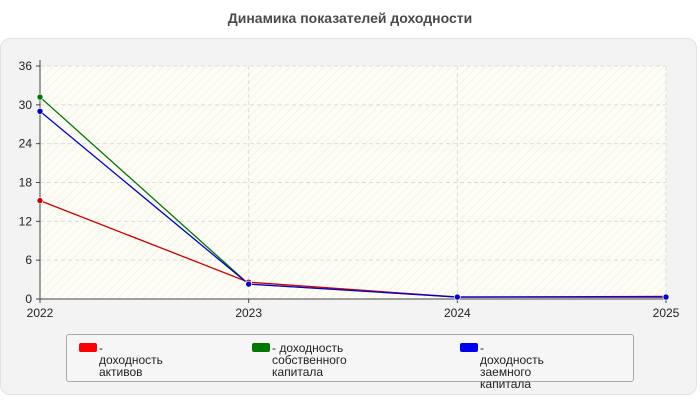 This screenshot has width=700, height=400. I want to click on chart-title: Динамика показателей доходности, so click(350, 18).